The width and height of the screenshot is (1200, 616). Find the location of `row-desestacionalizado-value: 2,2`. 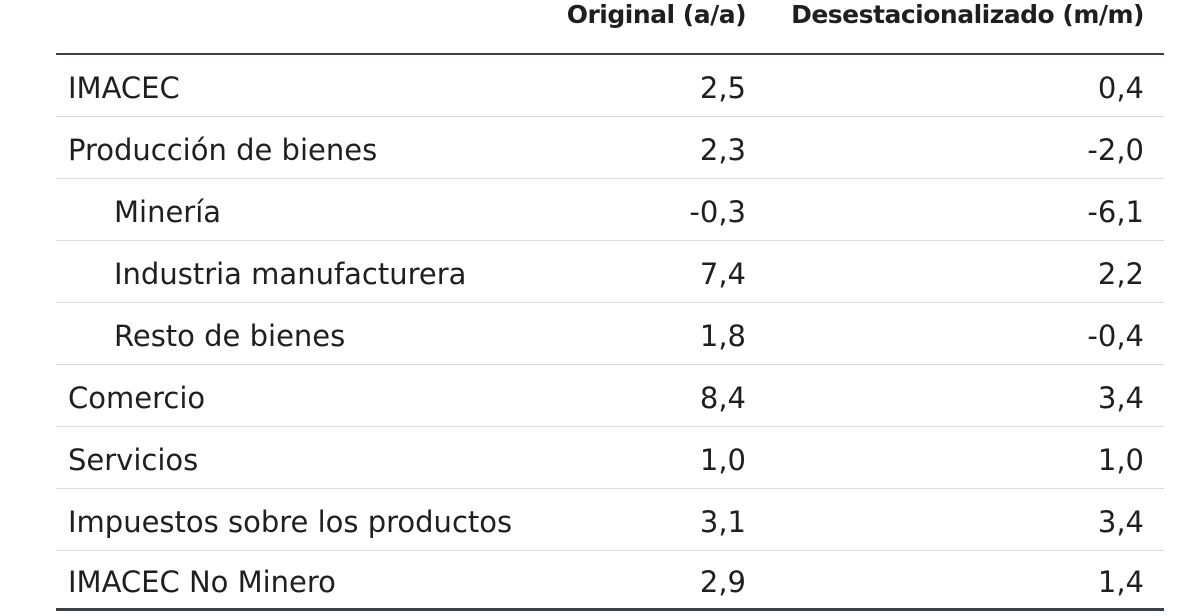

row-desestacionalizado-value: 2,2 is located at coordinates (1120, 274).